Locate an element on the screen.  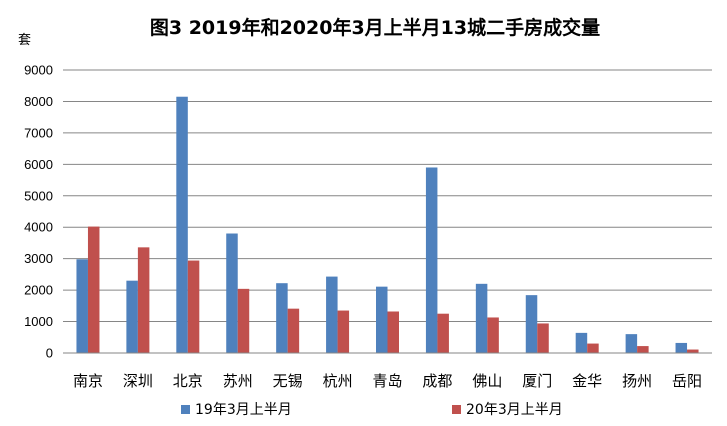
x-axis-tick-labels: 南京 深圳 北京 苏州 无锡 杭州 青岛 成都 佛山 厦门 金华 扬州 岳阳 is located at coordinates (387, 381).